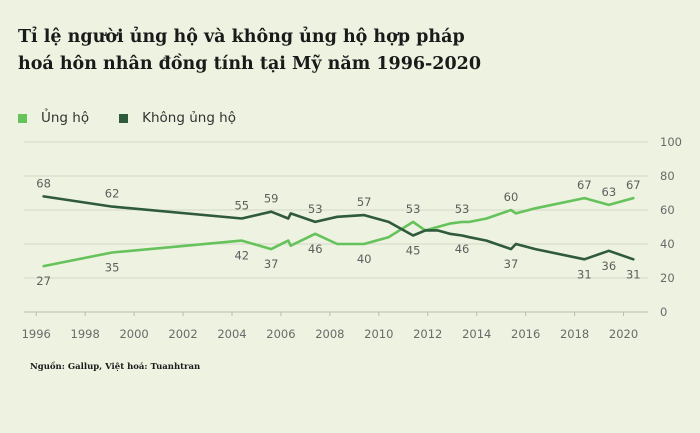 Image resolution: width=700 pixels, height=433 pixels. What do you see at coordinates (280, 334) in the screenshot?
I see `x-tick-label-2006: 2006` at bounding box center [280, 334].